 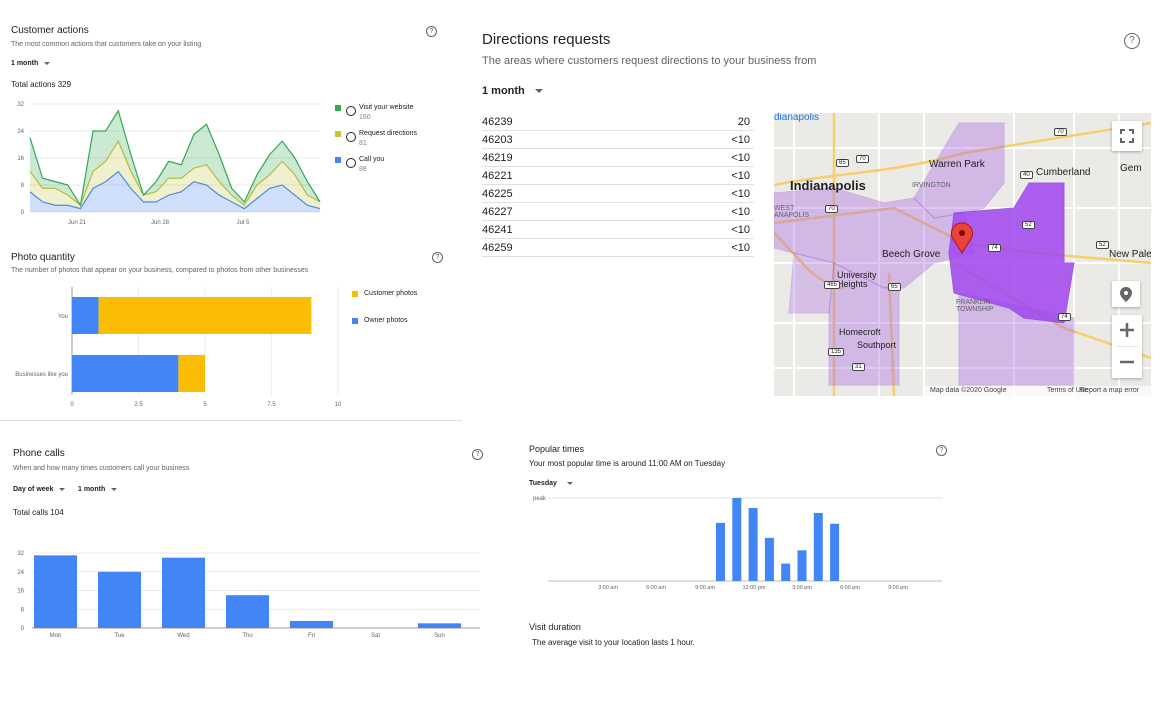 I want to click on legend-label: Call you, so click(x=372, y=159).